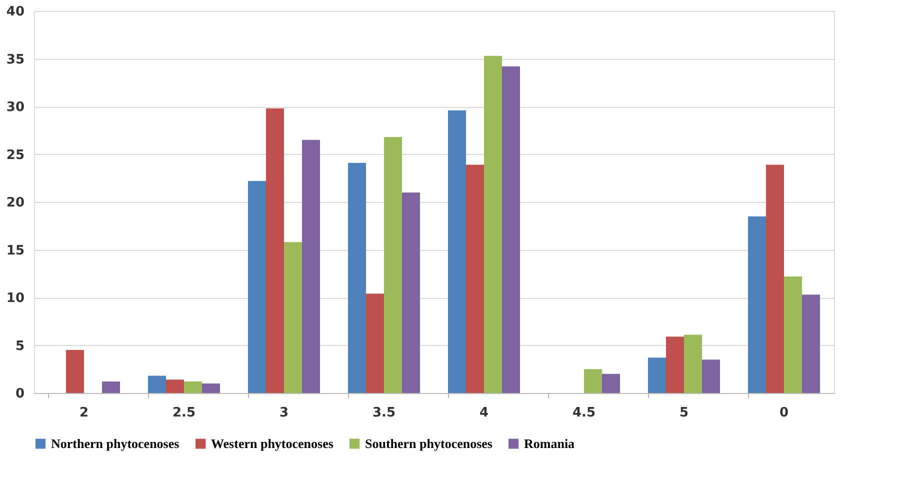  I want to click on y-tick-label: 20, so click(15, 203).